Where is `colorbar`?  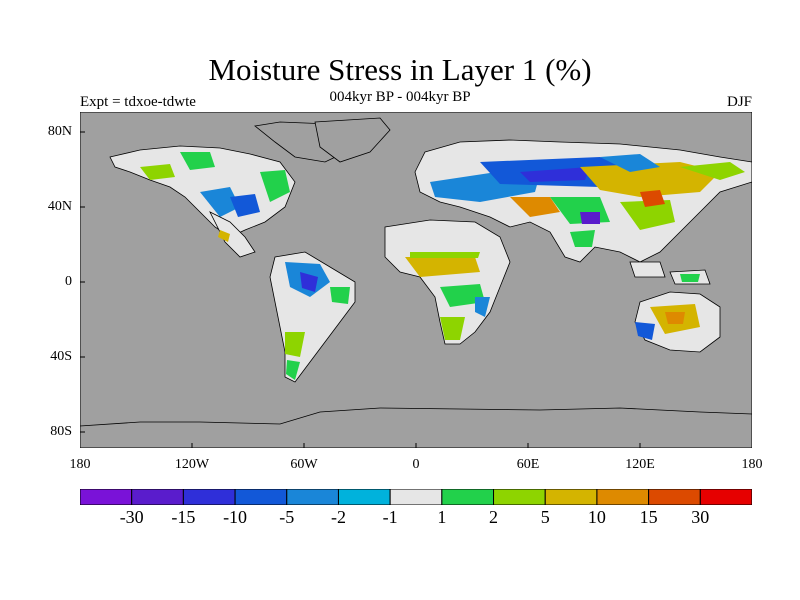 colorbar is located at coordinates (416, 497).